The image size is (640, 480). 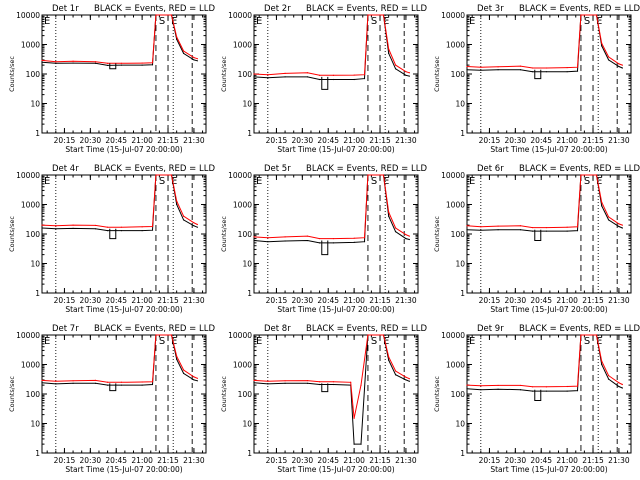 What do you see at coordinates (328, 300) in the screenshot?
I see `x-tick-label: 20:45` at bounding box center [328, 300].